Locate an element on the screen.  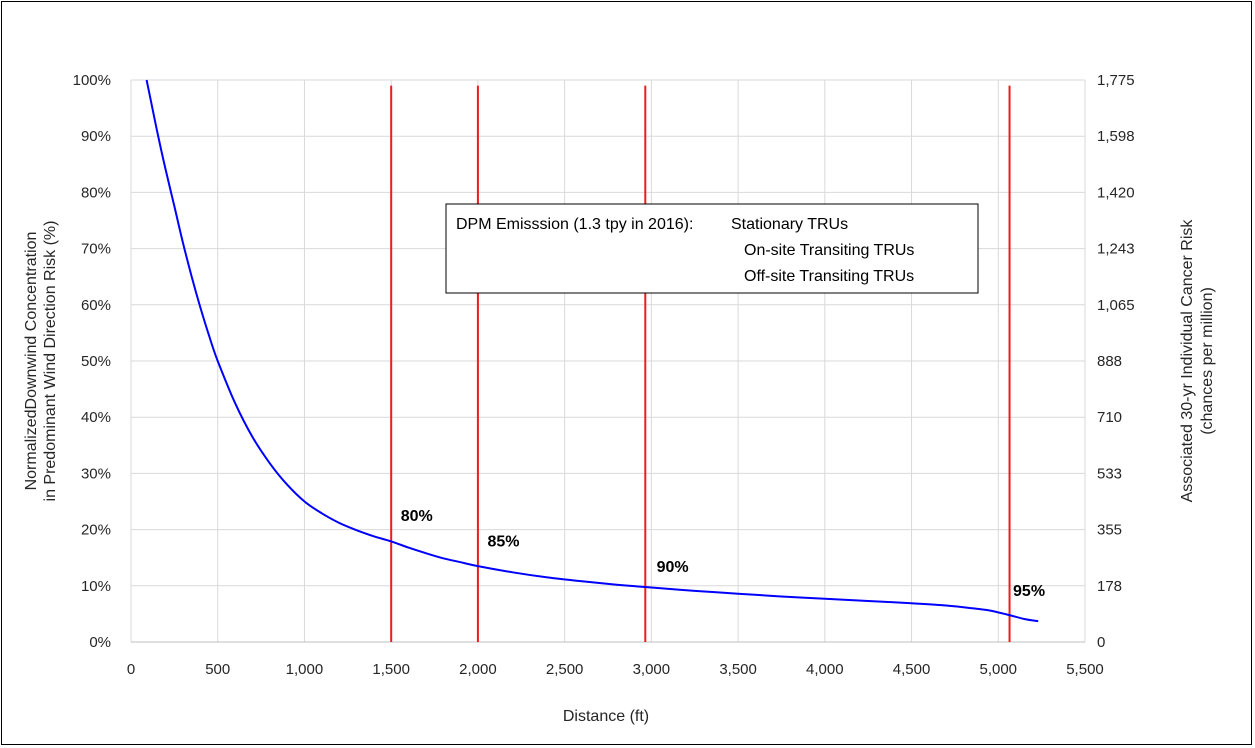
x-tick-label: 1,500 is located at coordinates (391, 669).